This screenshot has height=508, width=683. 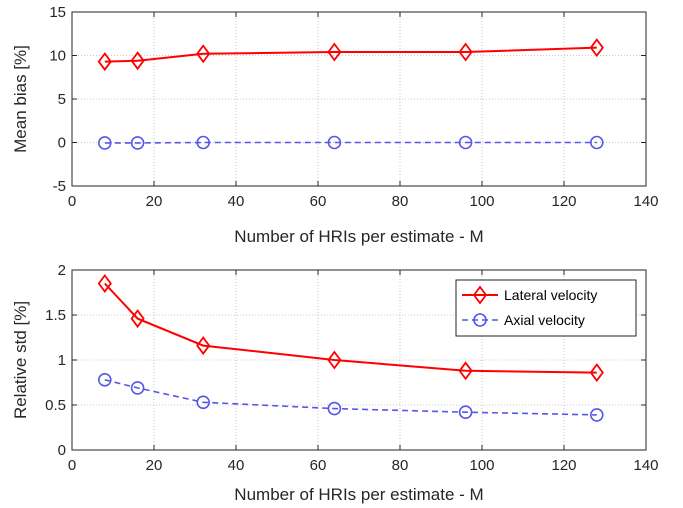 I want to click on legend: Lateral velocity Axial velocity, so click(x=546, y=308).